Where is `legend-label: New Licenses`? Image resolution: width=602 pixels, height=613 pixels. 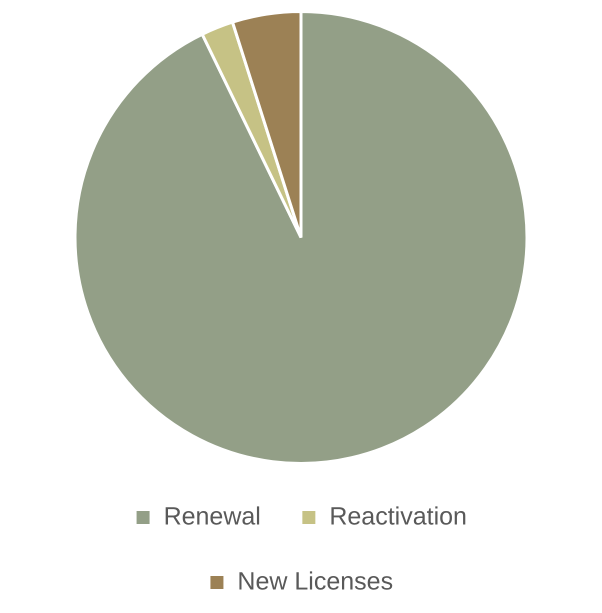
legend-label: New Licenses is located at coordinates (315, 581).